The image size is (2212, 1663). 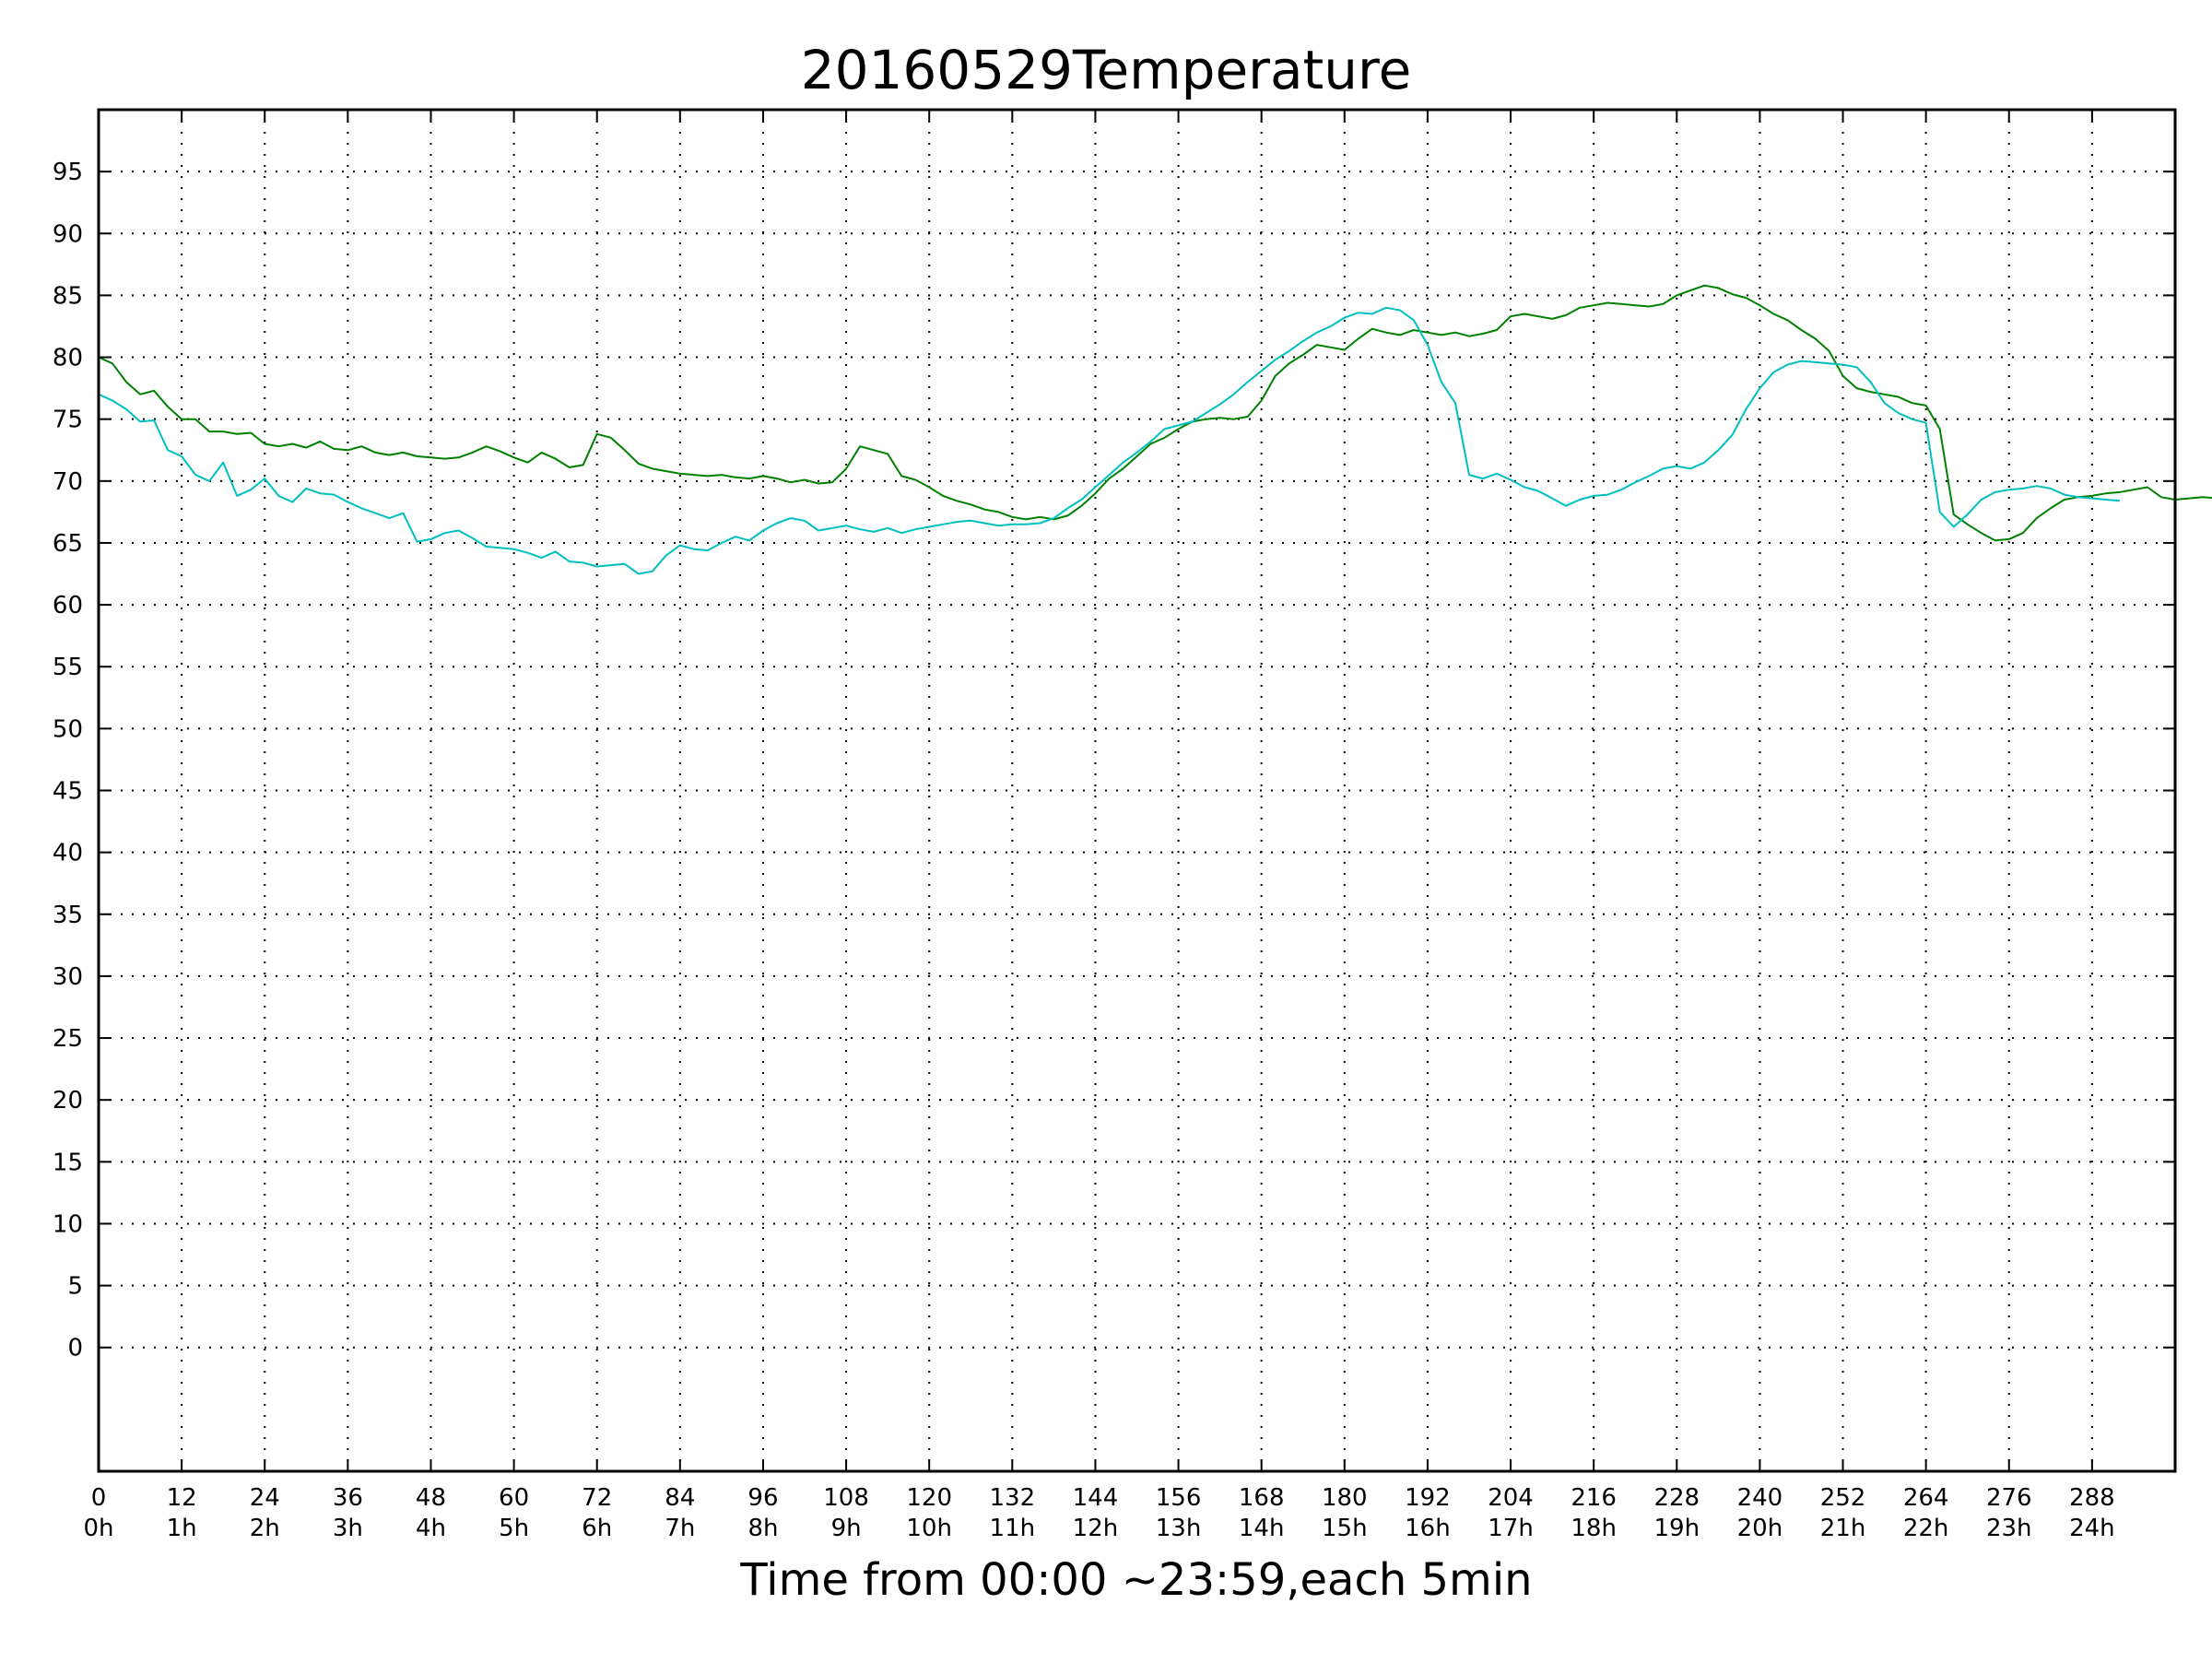 I want to click on y-tick-label: 5, so click(x=75, y=1287).